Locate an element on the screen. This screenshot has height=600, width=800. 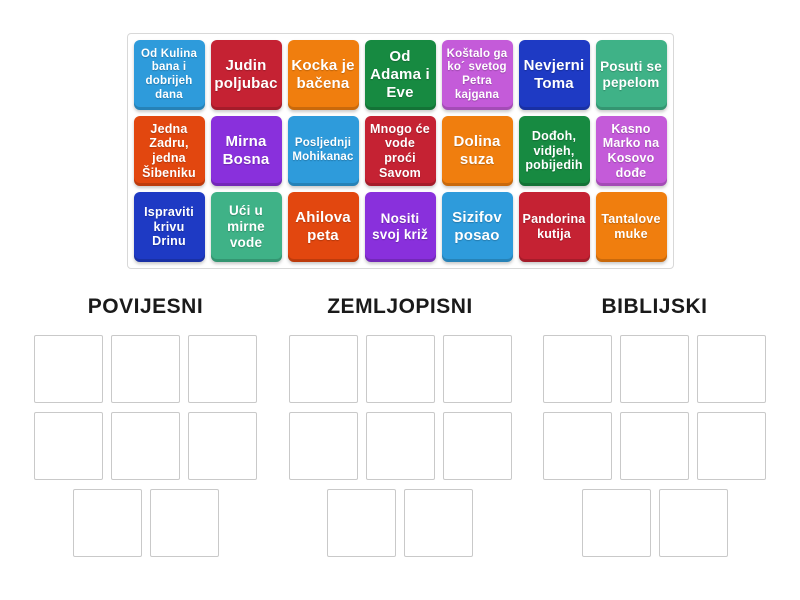
tile-20: Pandorina kutija is located at coordinates (554, 227).